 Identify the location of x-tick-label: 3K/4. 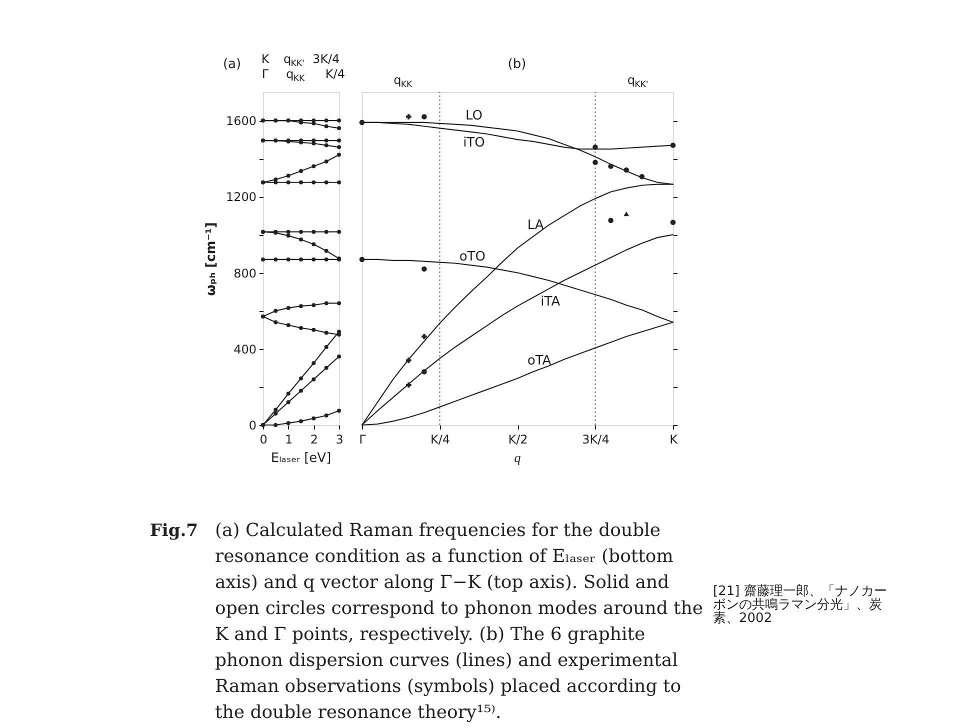
(596, 439).